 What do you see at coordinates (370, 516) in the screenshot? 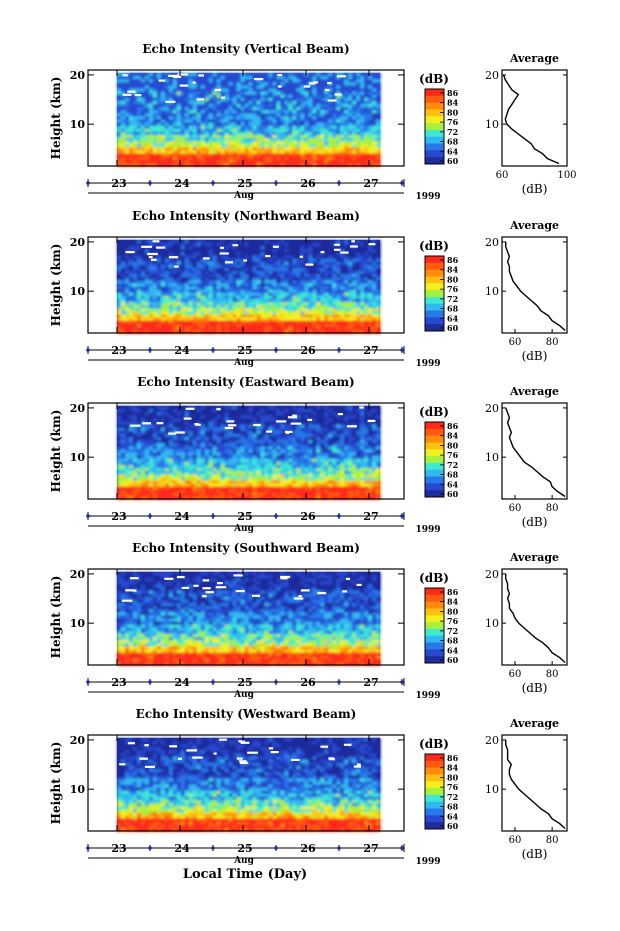
I see `day-tick-label: 27` at bounding box center [370, 516].